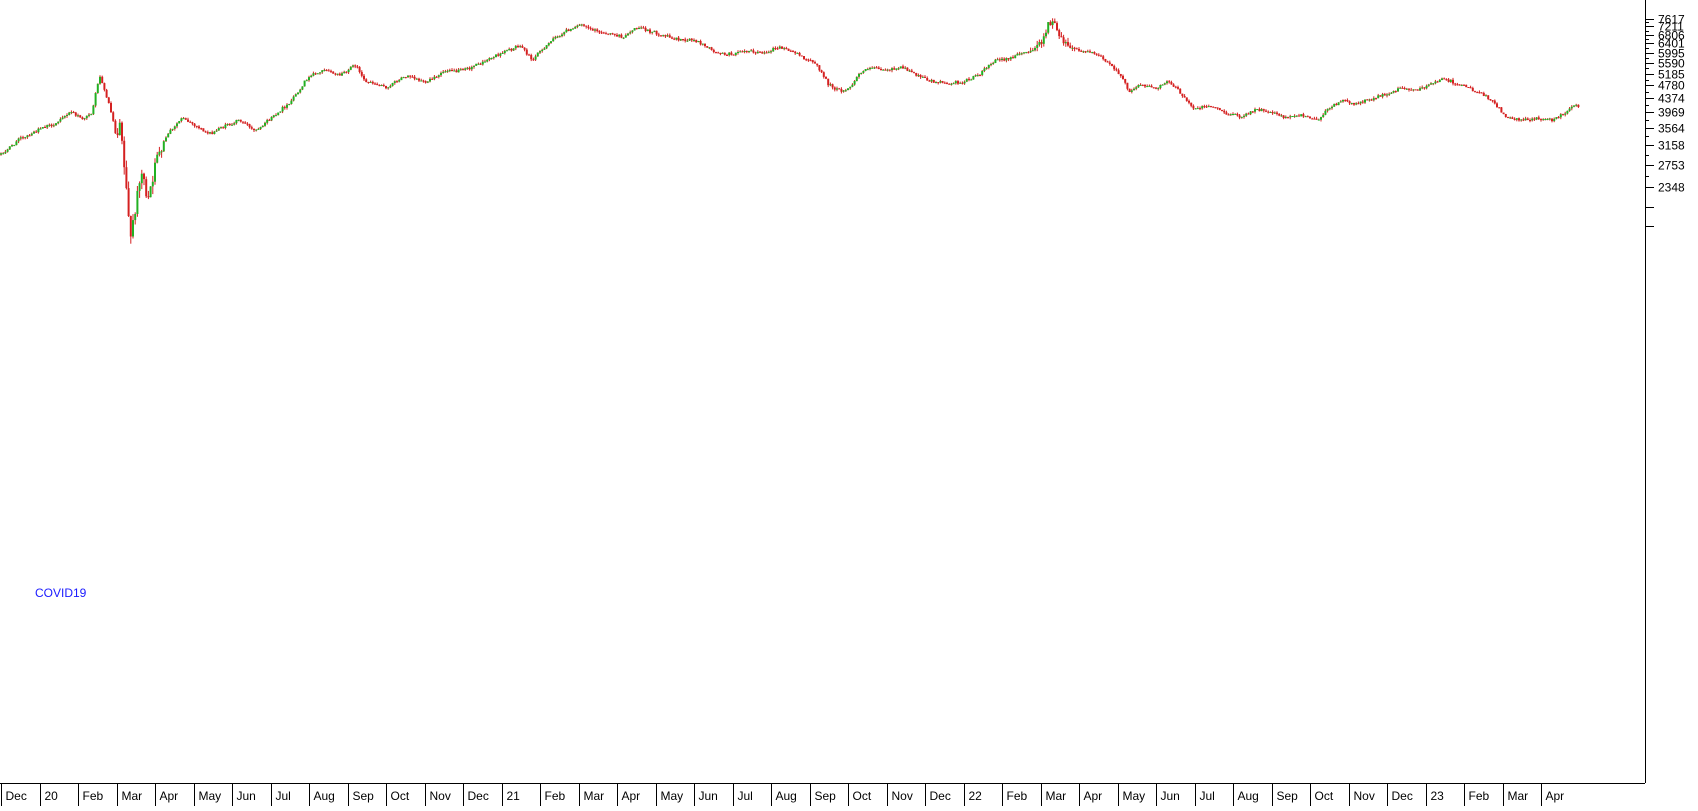 This screenshot has width=1698, height=811. I want to click on x-tick-label: Sep, so click(364, 796).